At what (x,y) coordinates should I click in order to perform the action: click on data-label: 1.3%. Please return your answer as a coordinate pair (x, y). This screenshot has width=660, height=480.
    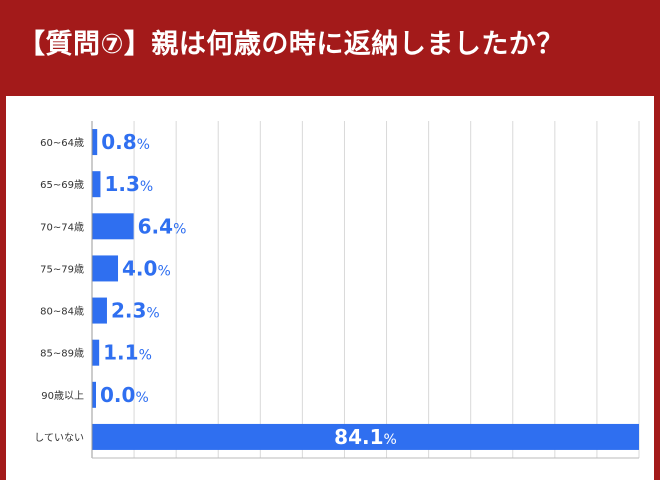
    Looking at the image, I should click on (128, 184).